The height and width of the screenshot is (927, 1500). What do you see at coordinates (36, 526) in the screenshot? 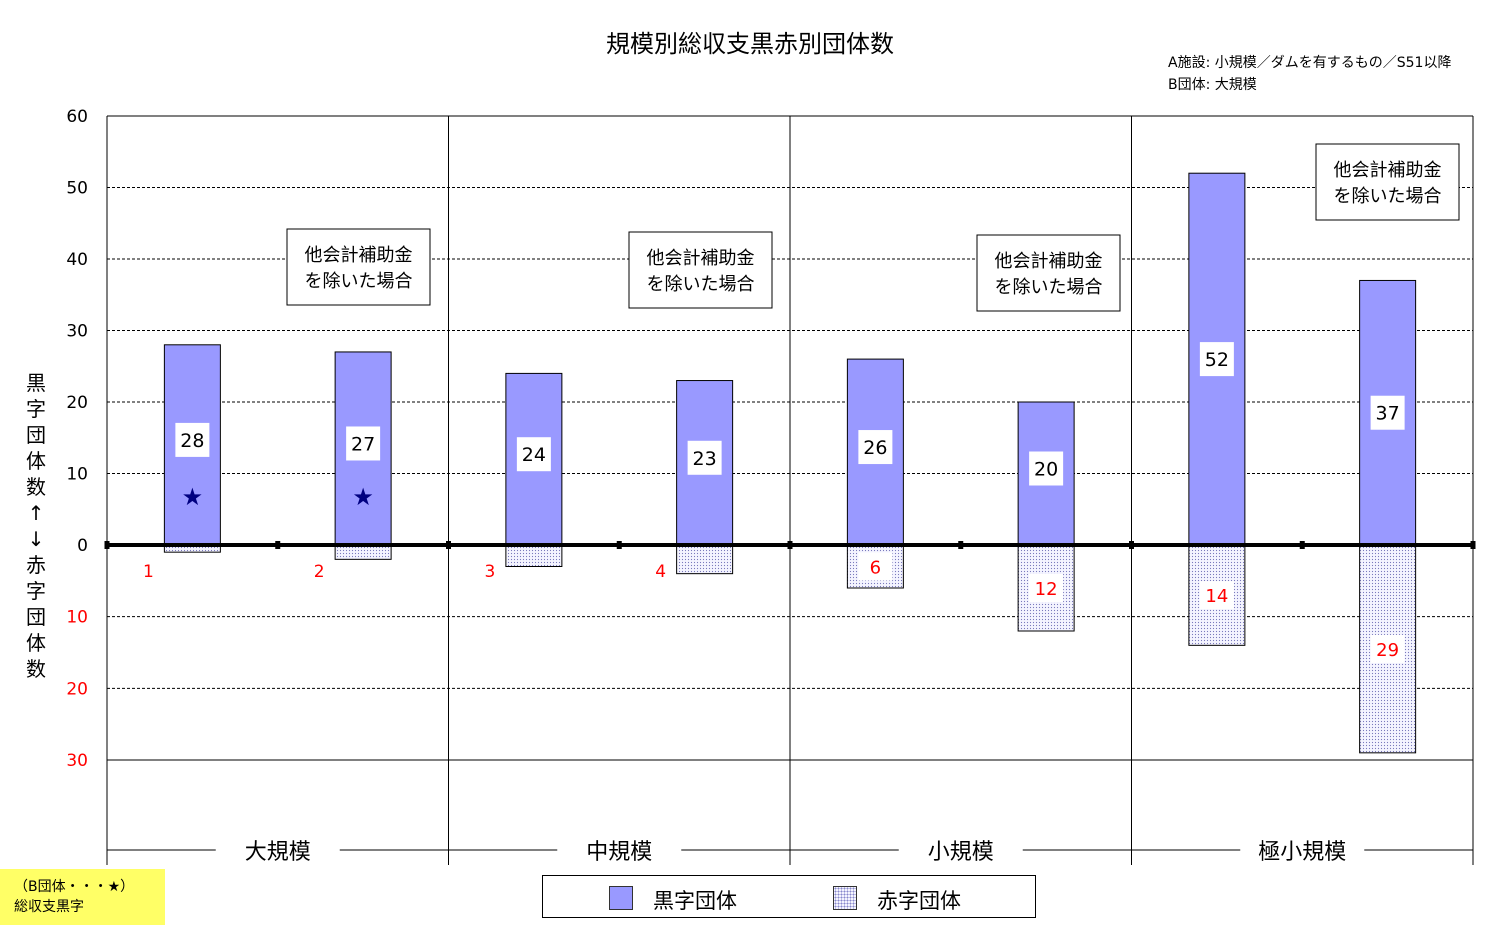
I see `y-axis-label: 黒字団体数↑↓赤字団体数` at bounding box center [36, 526].